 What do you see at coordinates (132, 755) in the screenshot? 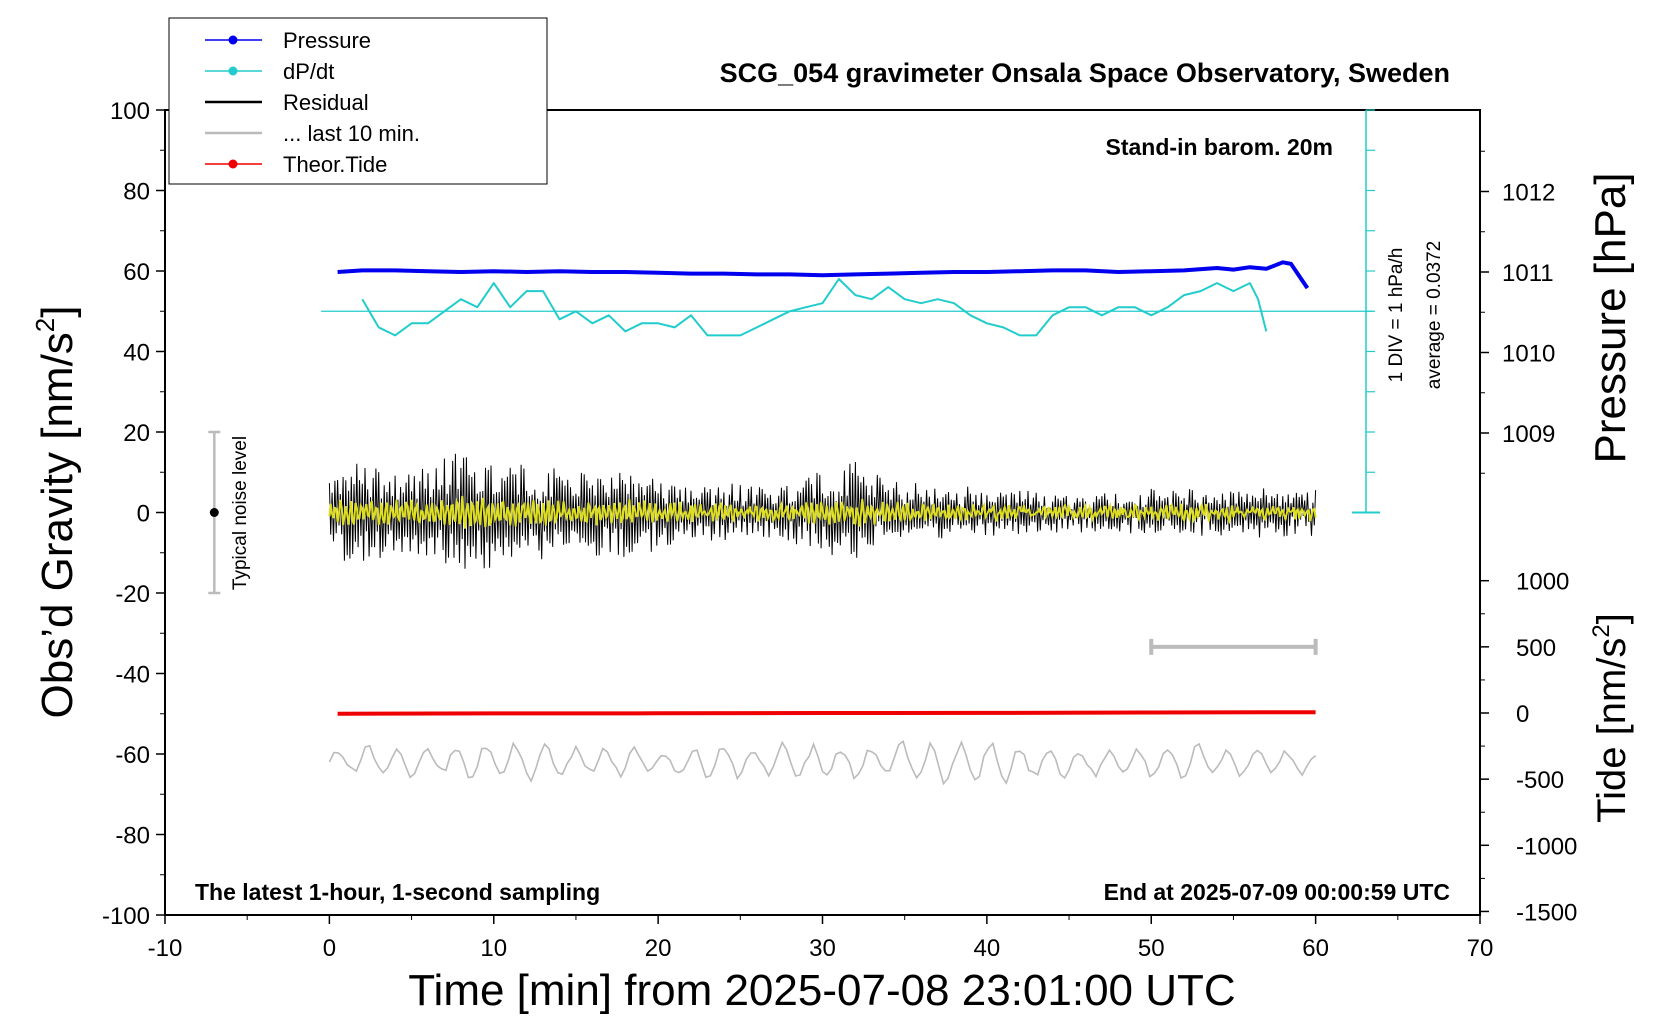
I see `y-left-tick-label: -60` at bounding box center [132, 755].